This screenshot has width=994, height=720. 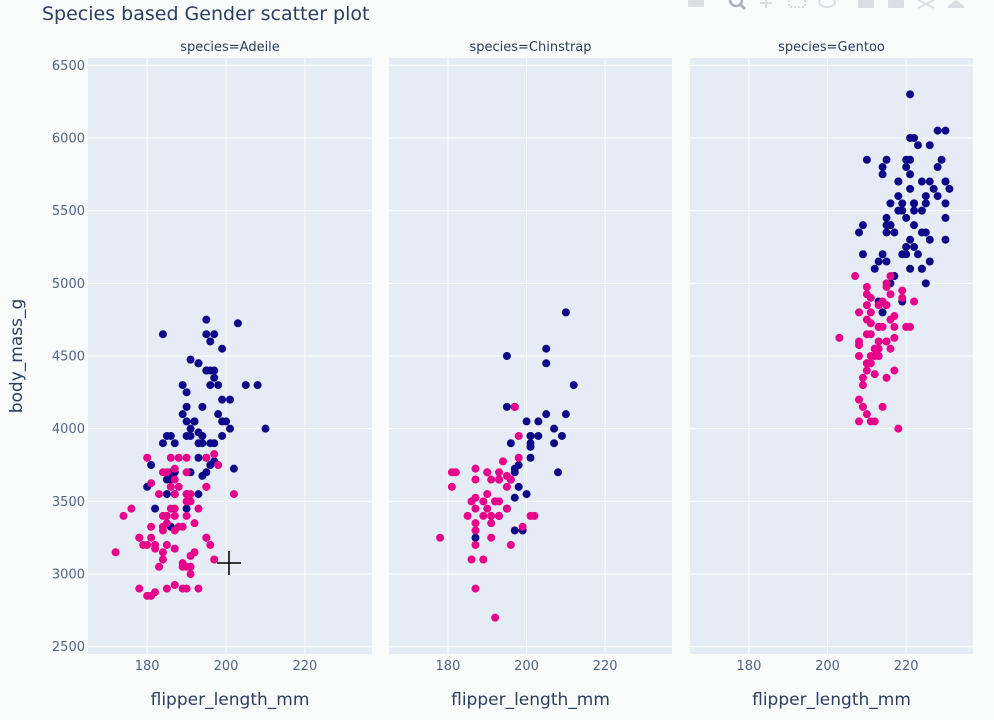 What do you see at coordinates (827, 4) in the screenshot?
I see `lasso-icon` at bounding box center [827, 4].